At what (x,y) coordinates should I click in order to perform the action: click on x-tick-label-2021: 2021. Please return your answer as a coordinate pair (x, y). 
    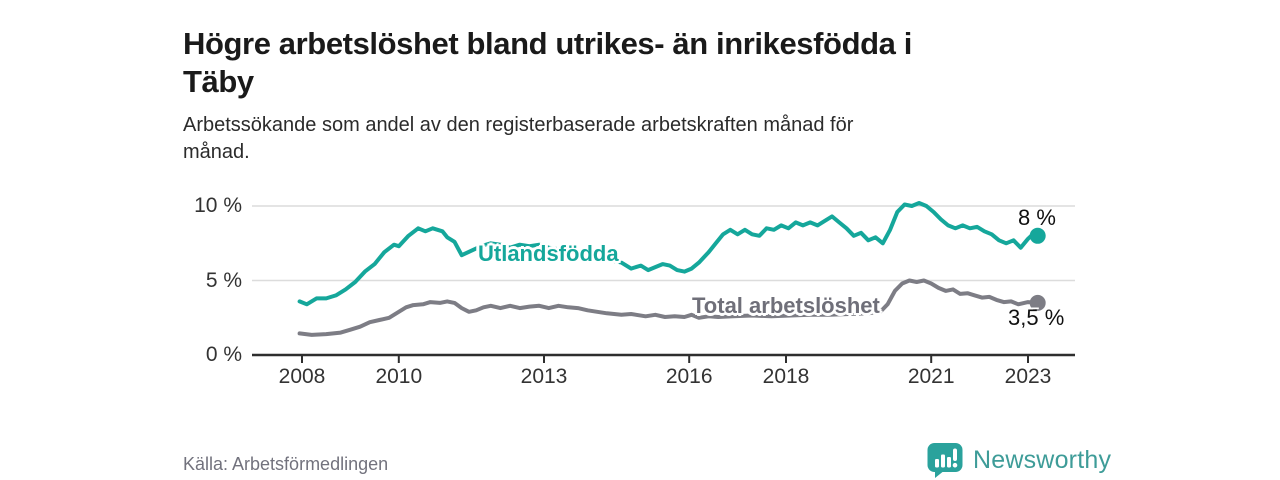
    Looking at the image, I should click on (931, 376).